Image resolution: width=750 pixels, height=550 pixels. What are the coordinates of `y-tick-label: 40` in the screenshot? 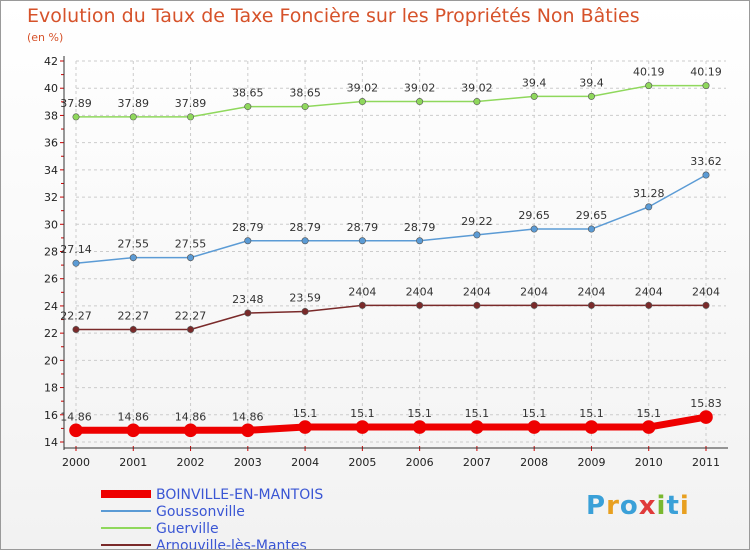 It's located at (51, 88).